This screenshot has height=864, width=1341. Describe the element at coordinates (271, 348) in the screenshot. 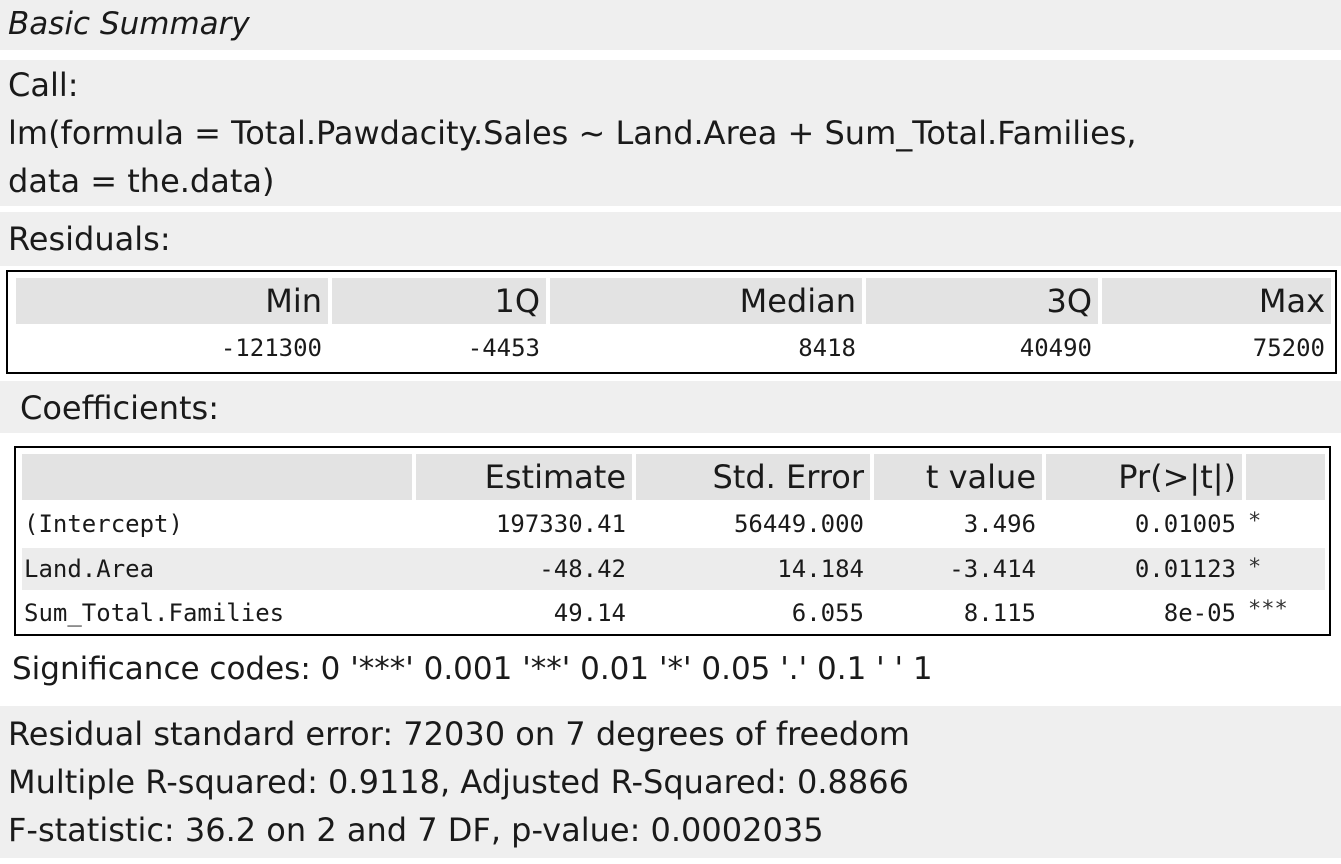

I see `residuals-value-min: -121300` at that location.